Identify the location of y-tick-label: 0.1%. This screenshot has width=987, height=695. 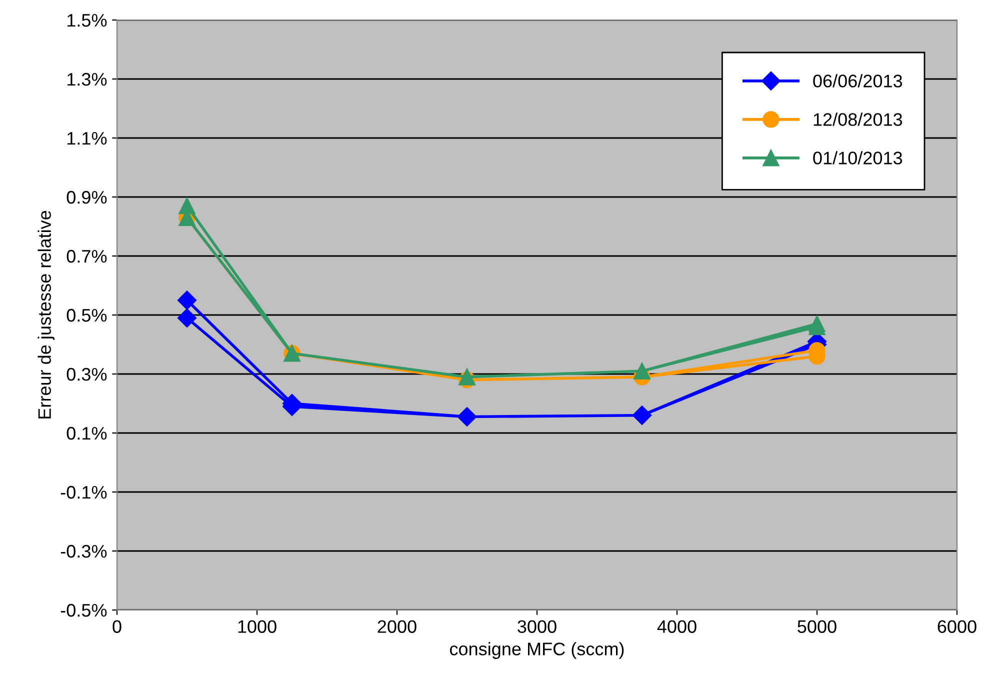
(86, 433).